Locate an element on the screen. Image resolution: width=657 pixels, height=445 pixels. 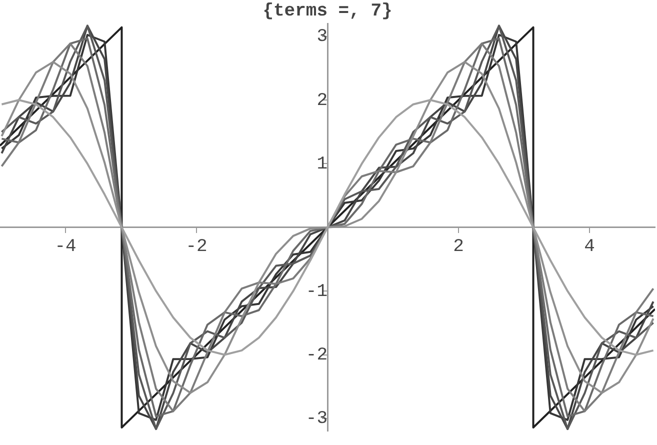
y-tick-label: 2 is located at coordinates (322, 100).